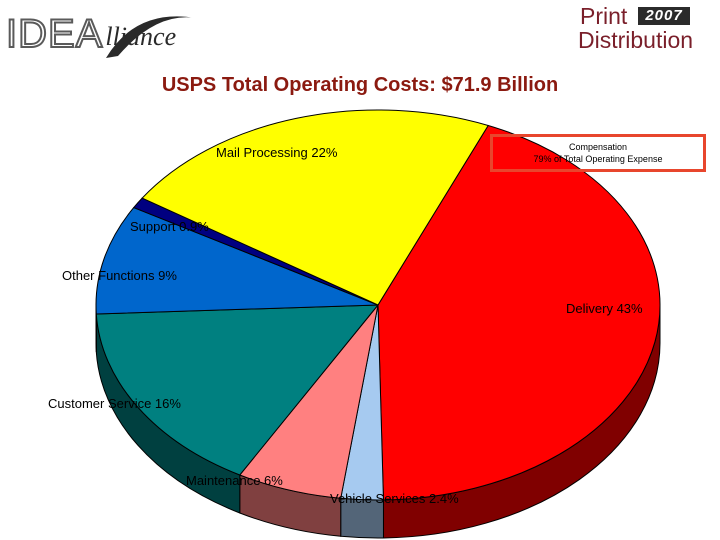 This screenshot has height=540, width=720. Describe the element at coordinates (598, 159) in the screenshot. I see `callout-detail: 79% of Total Operating Expense` at that location.